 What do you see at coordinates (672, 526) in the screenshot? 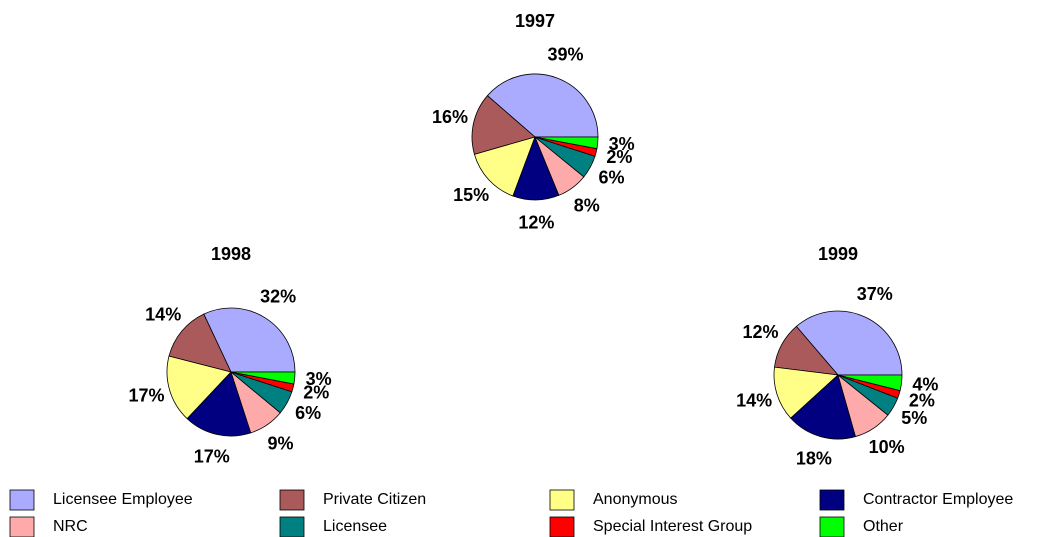
I see `legend-label: Special Interest Group` at bounding box center [672, 526].